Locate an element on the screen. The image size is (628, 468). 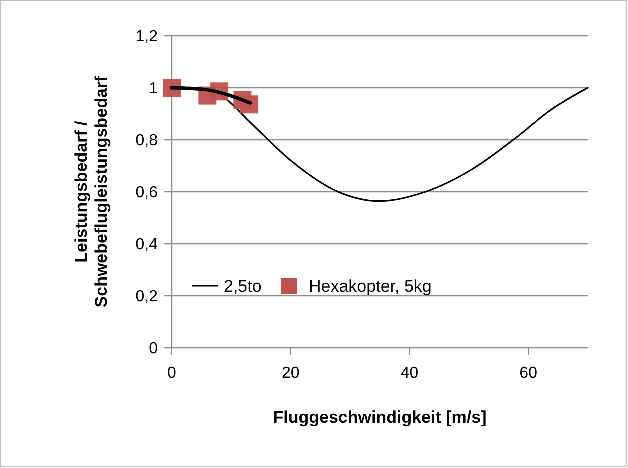
y-tick-label: 0,6 is located at coordinates (147, 193).